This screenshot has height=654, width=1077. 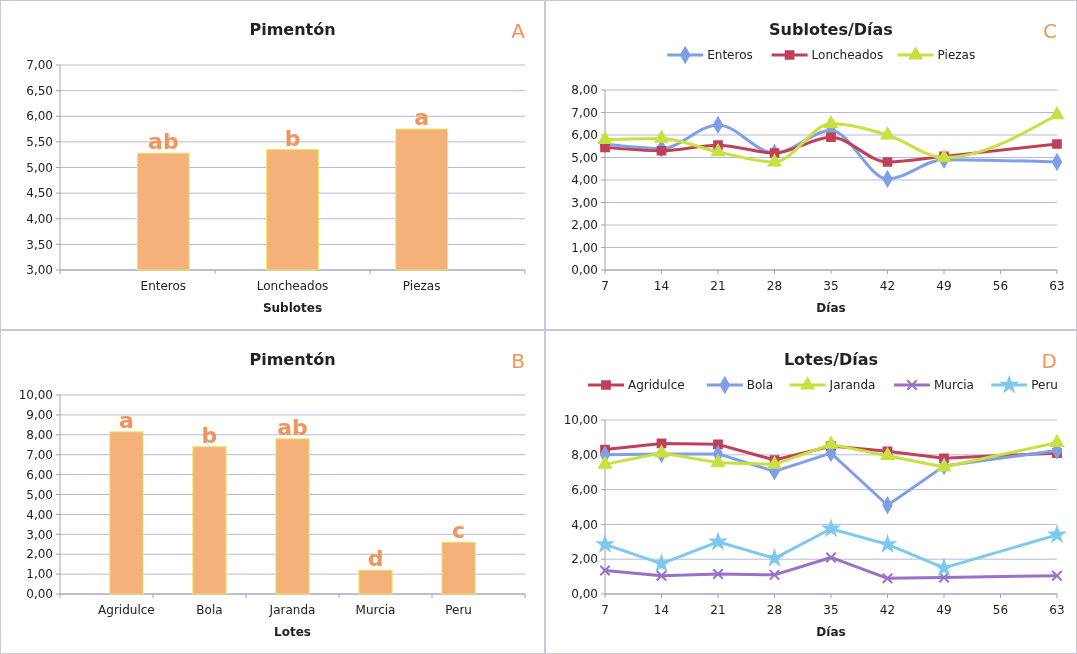 I want to click on x-tick-label: Peru, so click(x=458, y=610).